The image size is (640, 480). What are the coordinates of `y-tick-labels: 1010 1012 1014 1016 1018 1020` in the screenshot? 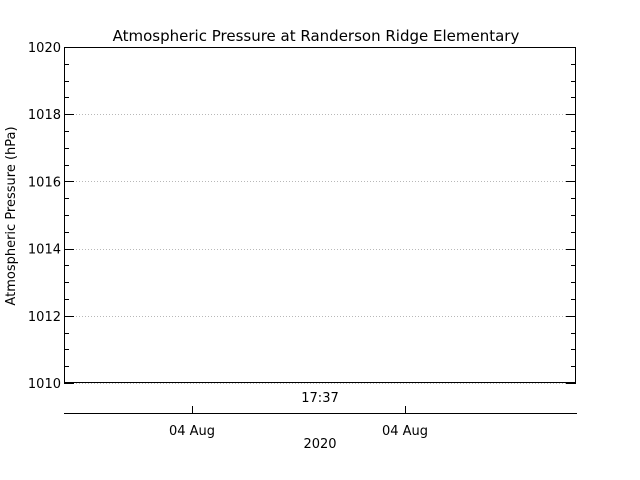 It's located at (44, 216).